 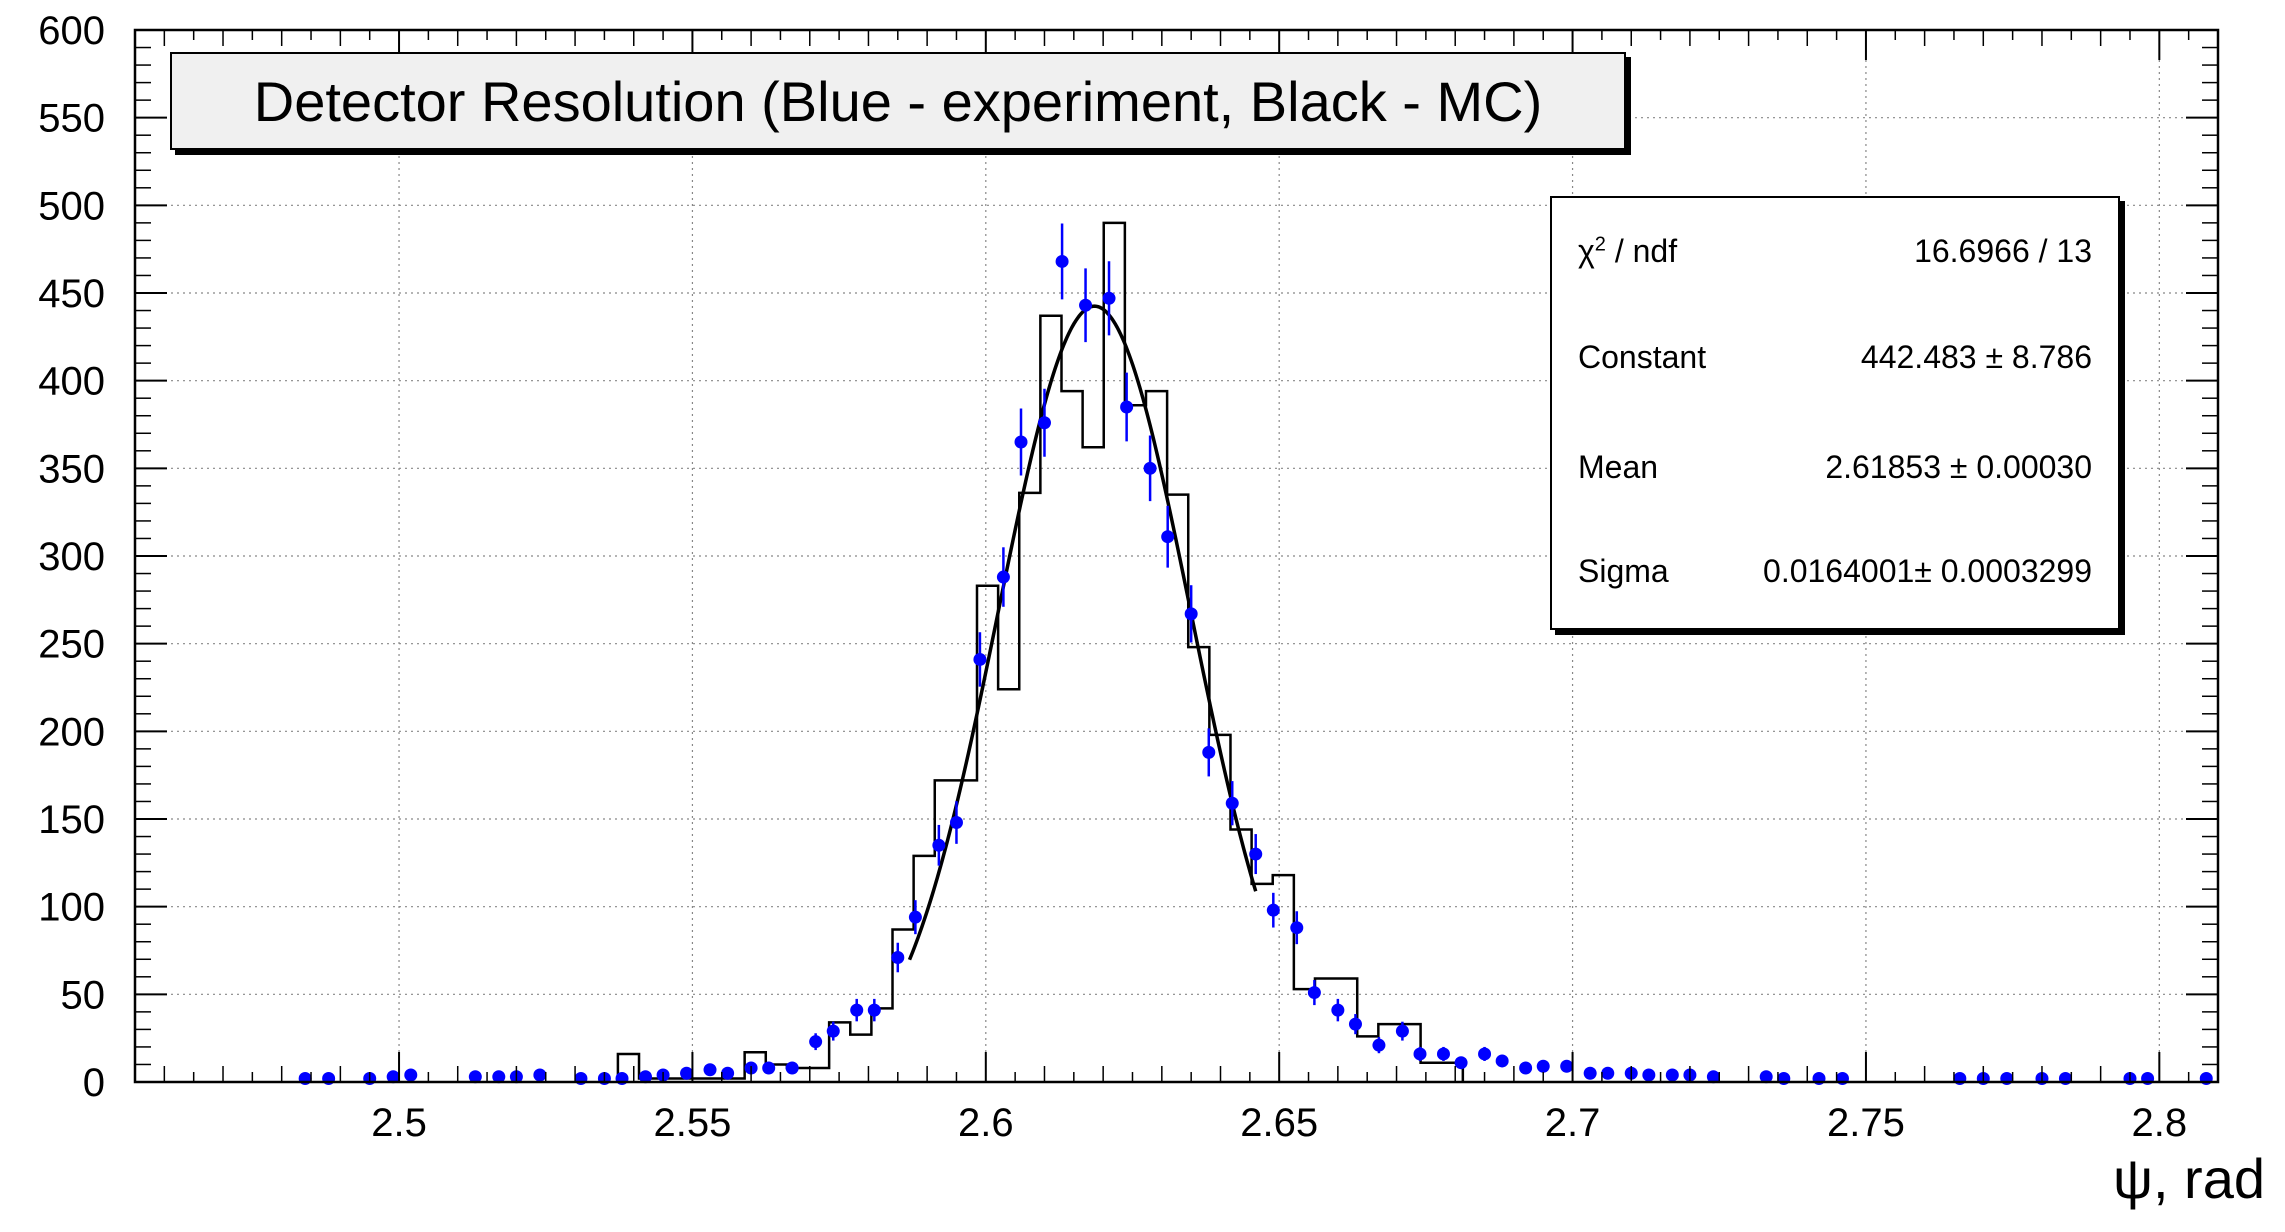 I want to click on y-tick-label: 500, so click(x=71, y=206).